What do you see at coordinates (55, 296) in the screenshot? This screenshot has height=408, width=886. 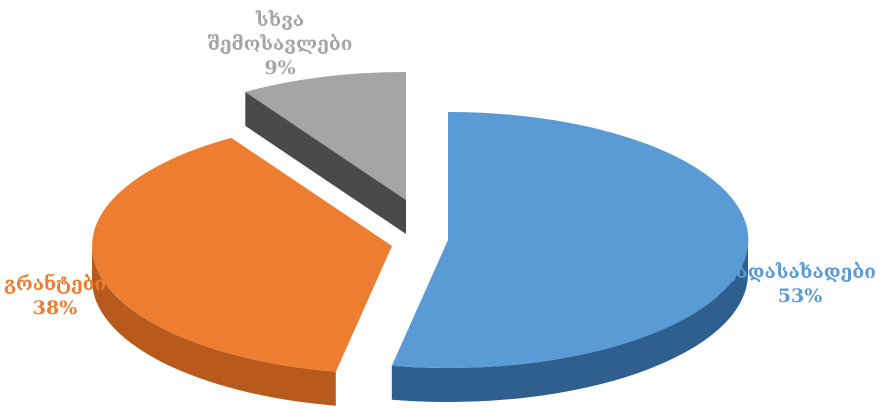 I see `label-grants: გრანტები 38%` at bounding box center [55, 296].